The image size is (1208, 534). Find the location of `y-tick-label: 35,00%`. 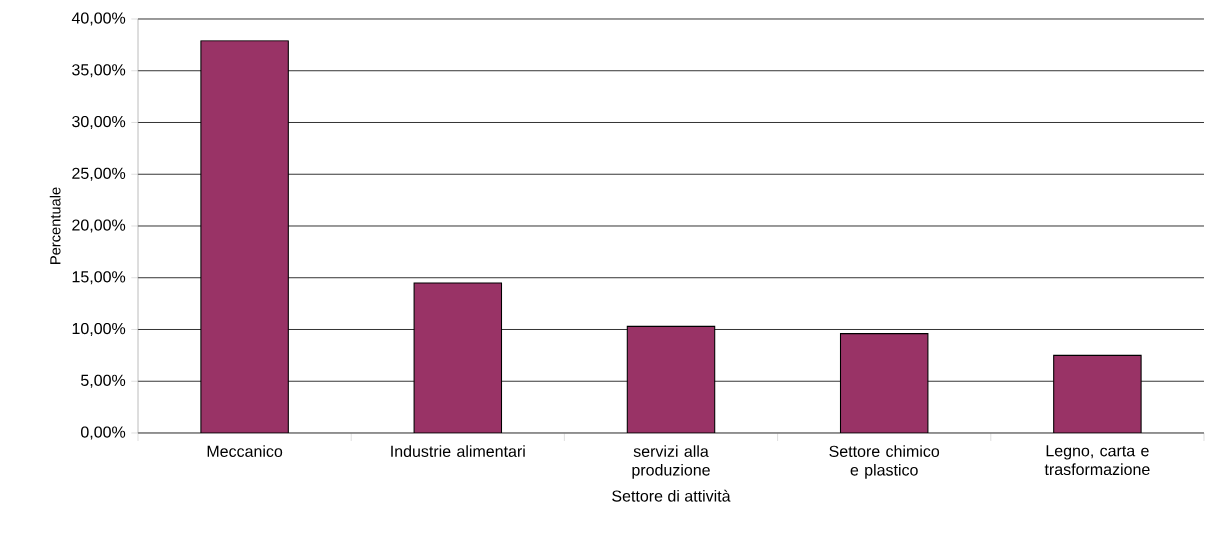

y-tick-label: 35,00% is located at coordinates (99, 71).